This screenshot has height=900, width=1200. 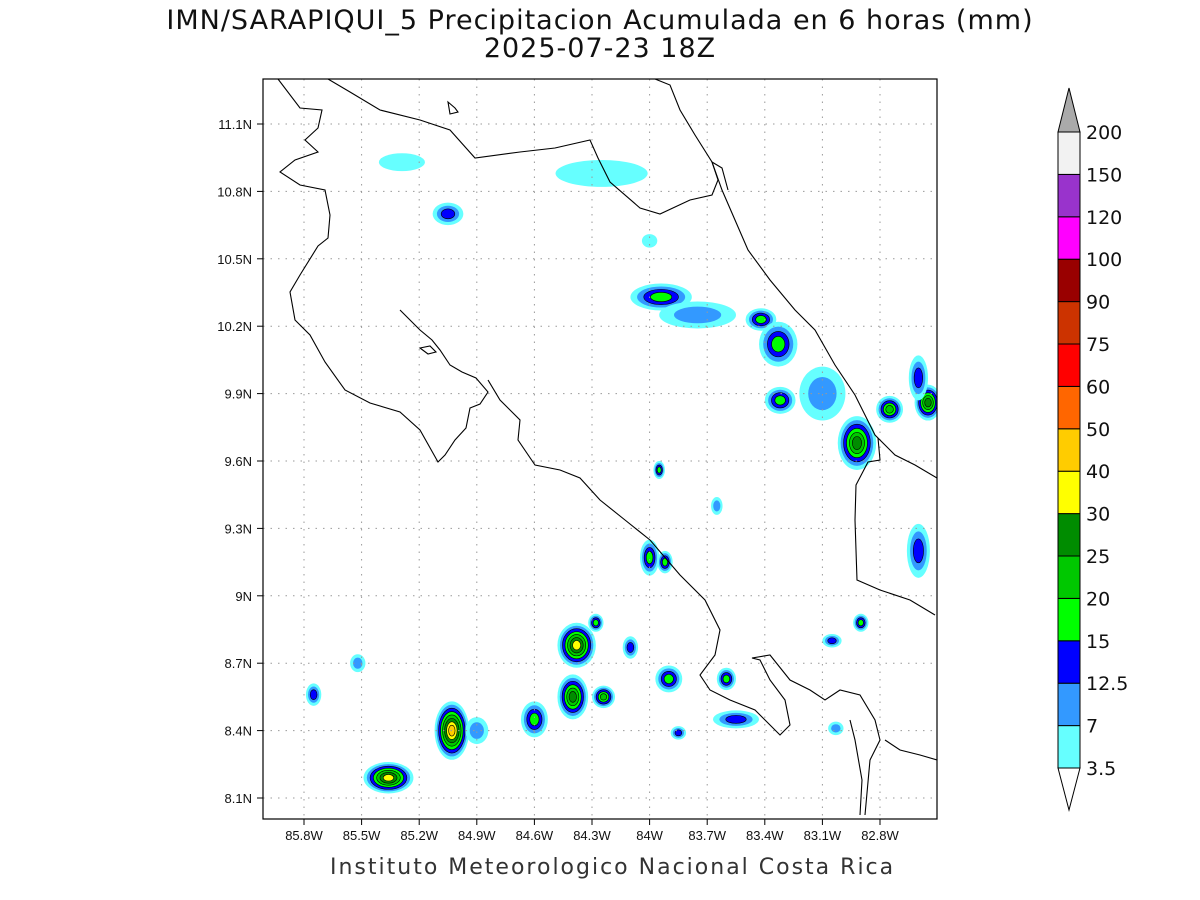 I want to click on colorbar-label: 90, so click(x=1098, y=303).